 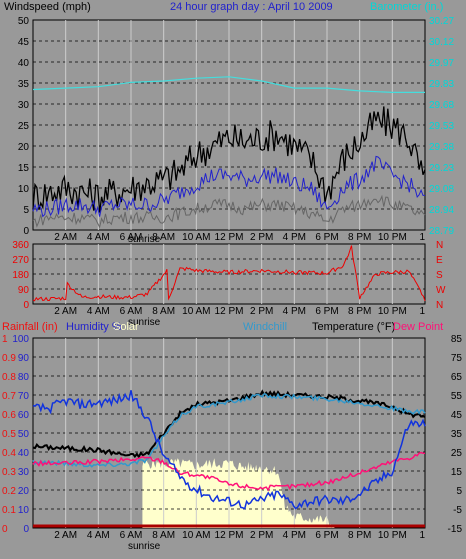 I want to click on y-tick-label: -5, so click(x=457, y=510).